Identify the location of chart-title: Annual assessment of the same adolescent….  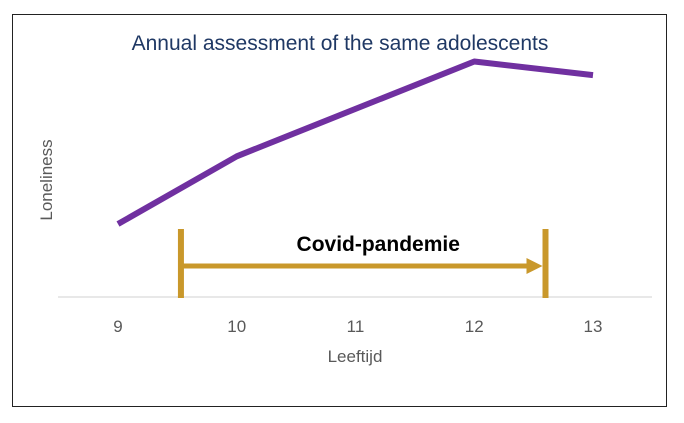
(340, 43).